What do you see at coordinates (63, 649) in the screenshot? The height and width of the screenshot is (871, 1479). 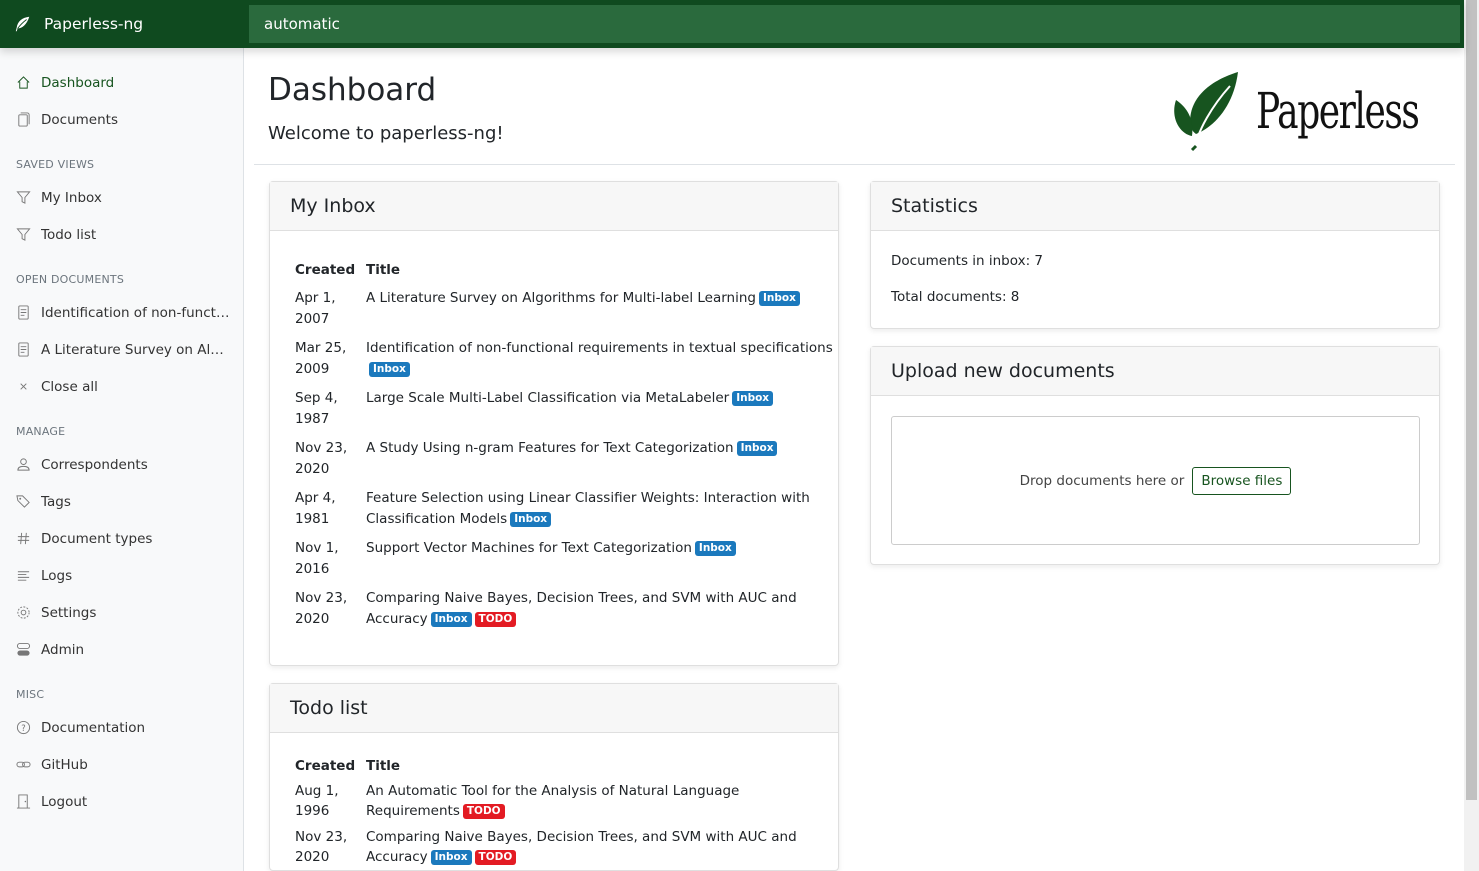 I see `sidebar-item-label: Admin` at bounding box center [63, 649].